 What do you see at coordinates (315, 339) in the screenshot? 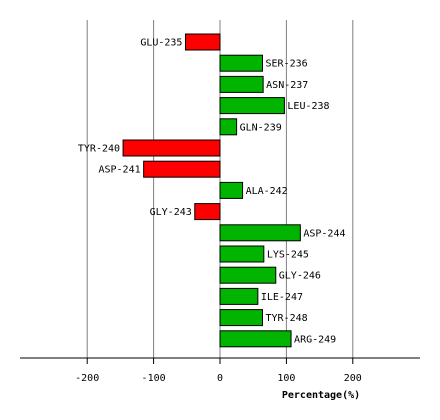
I see `bar-label: ARG-249` at bounding box center [315, 339].